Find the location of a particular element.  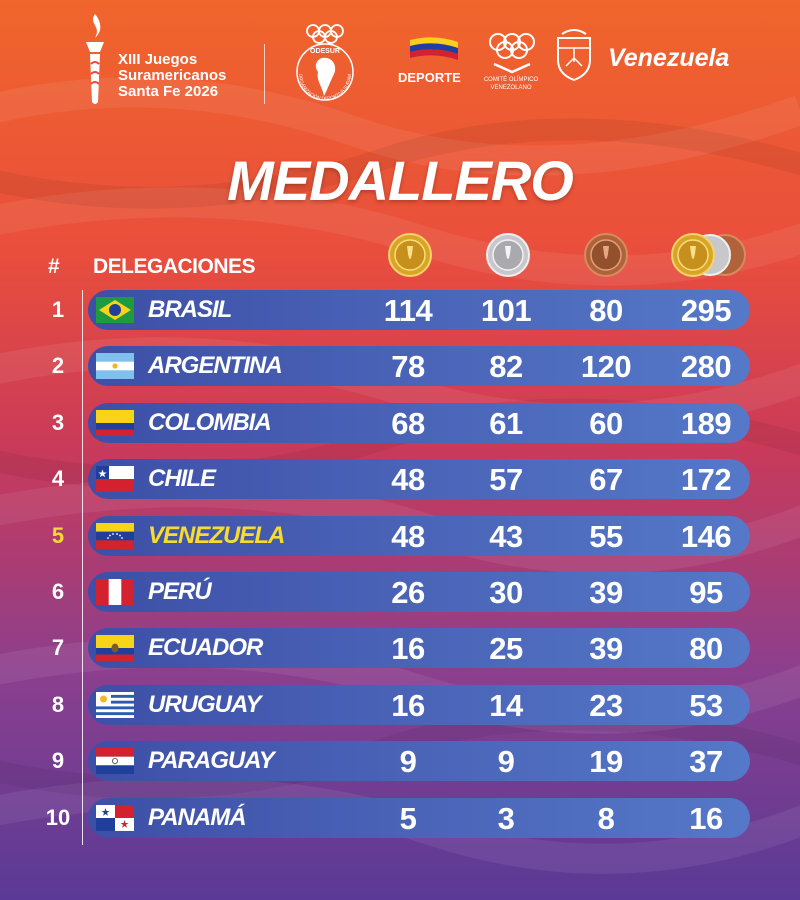

total-count: 189 is located at coordinates (706, 423).